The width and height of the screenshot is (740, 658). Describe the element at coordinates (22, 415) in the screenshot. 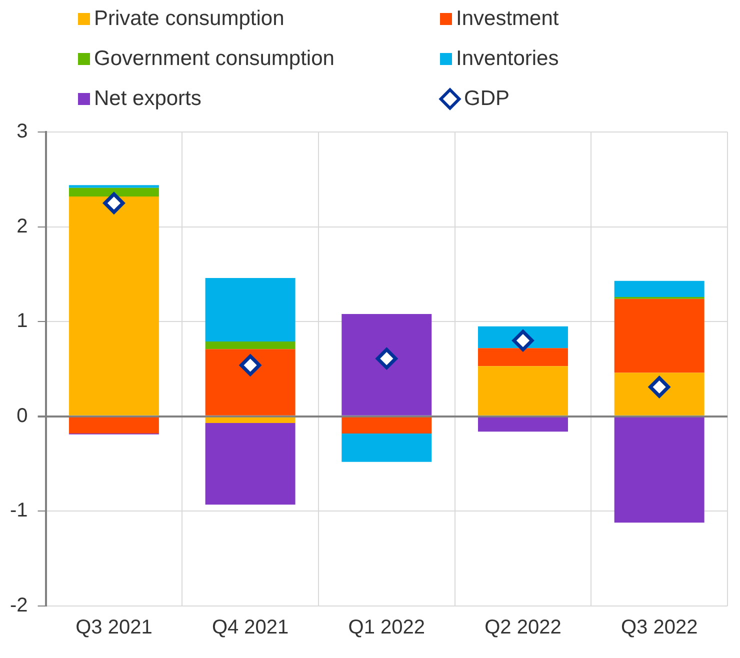

I see `y-tick-label: 0` at that location.